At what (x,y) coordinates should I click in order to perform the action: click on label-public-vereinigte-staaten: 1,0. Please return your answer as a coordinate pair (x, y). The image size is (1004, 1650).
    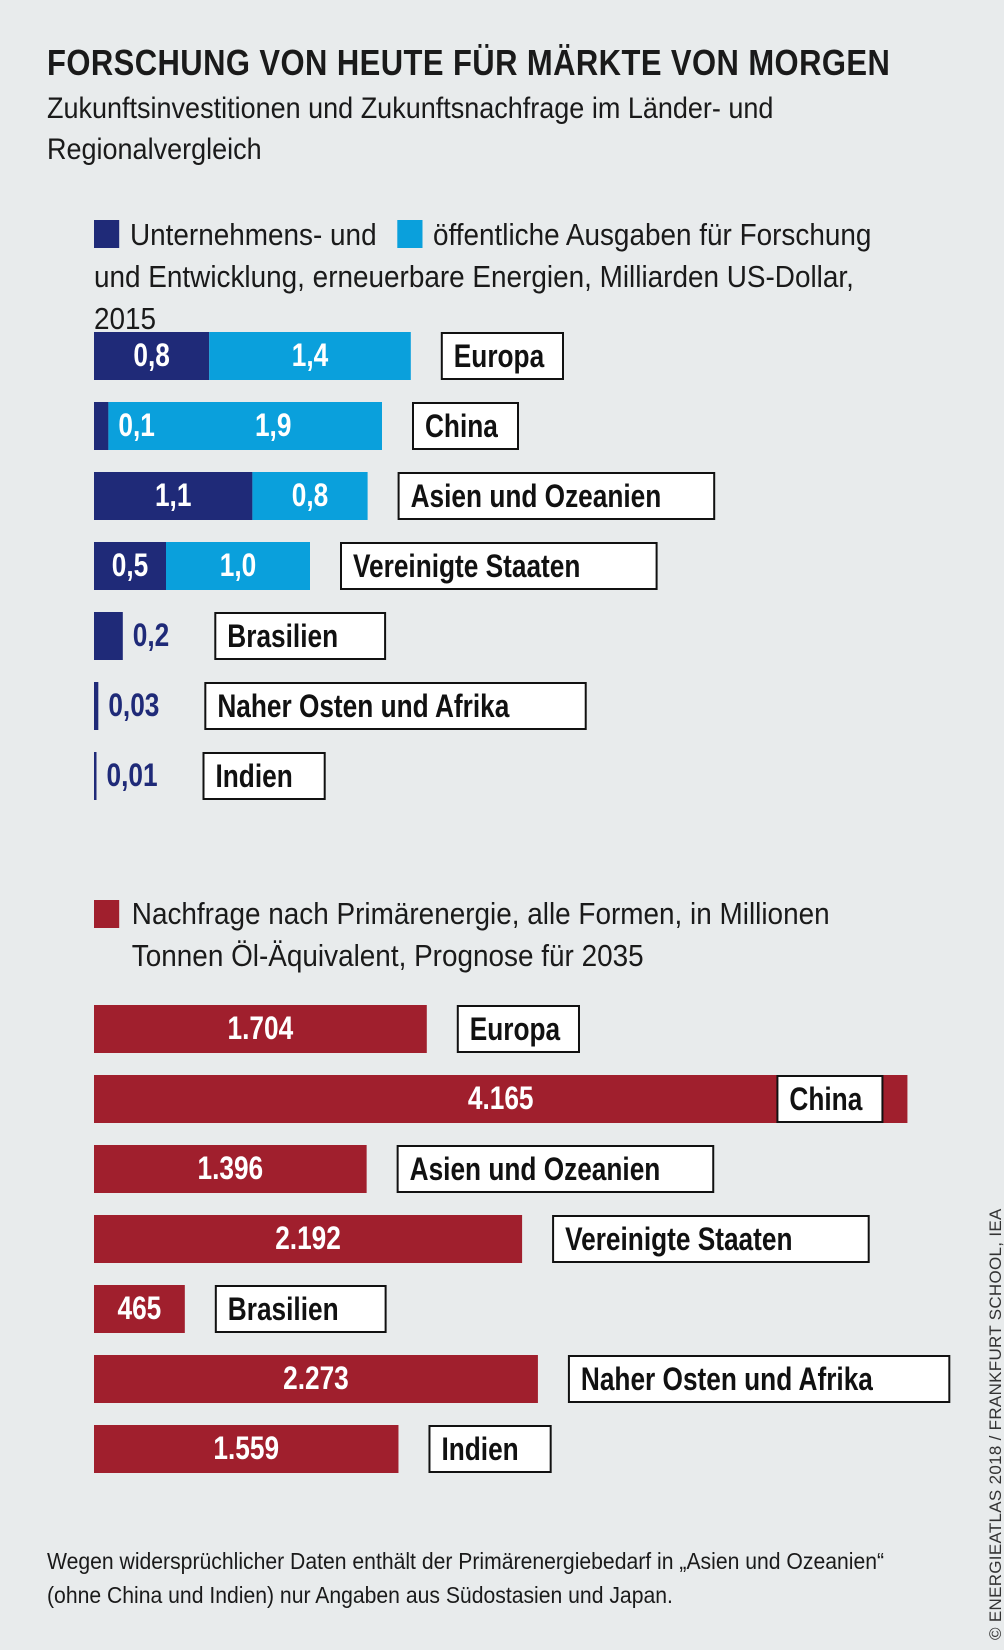
    Looking at the image, I should click on (238, 566).